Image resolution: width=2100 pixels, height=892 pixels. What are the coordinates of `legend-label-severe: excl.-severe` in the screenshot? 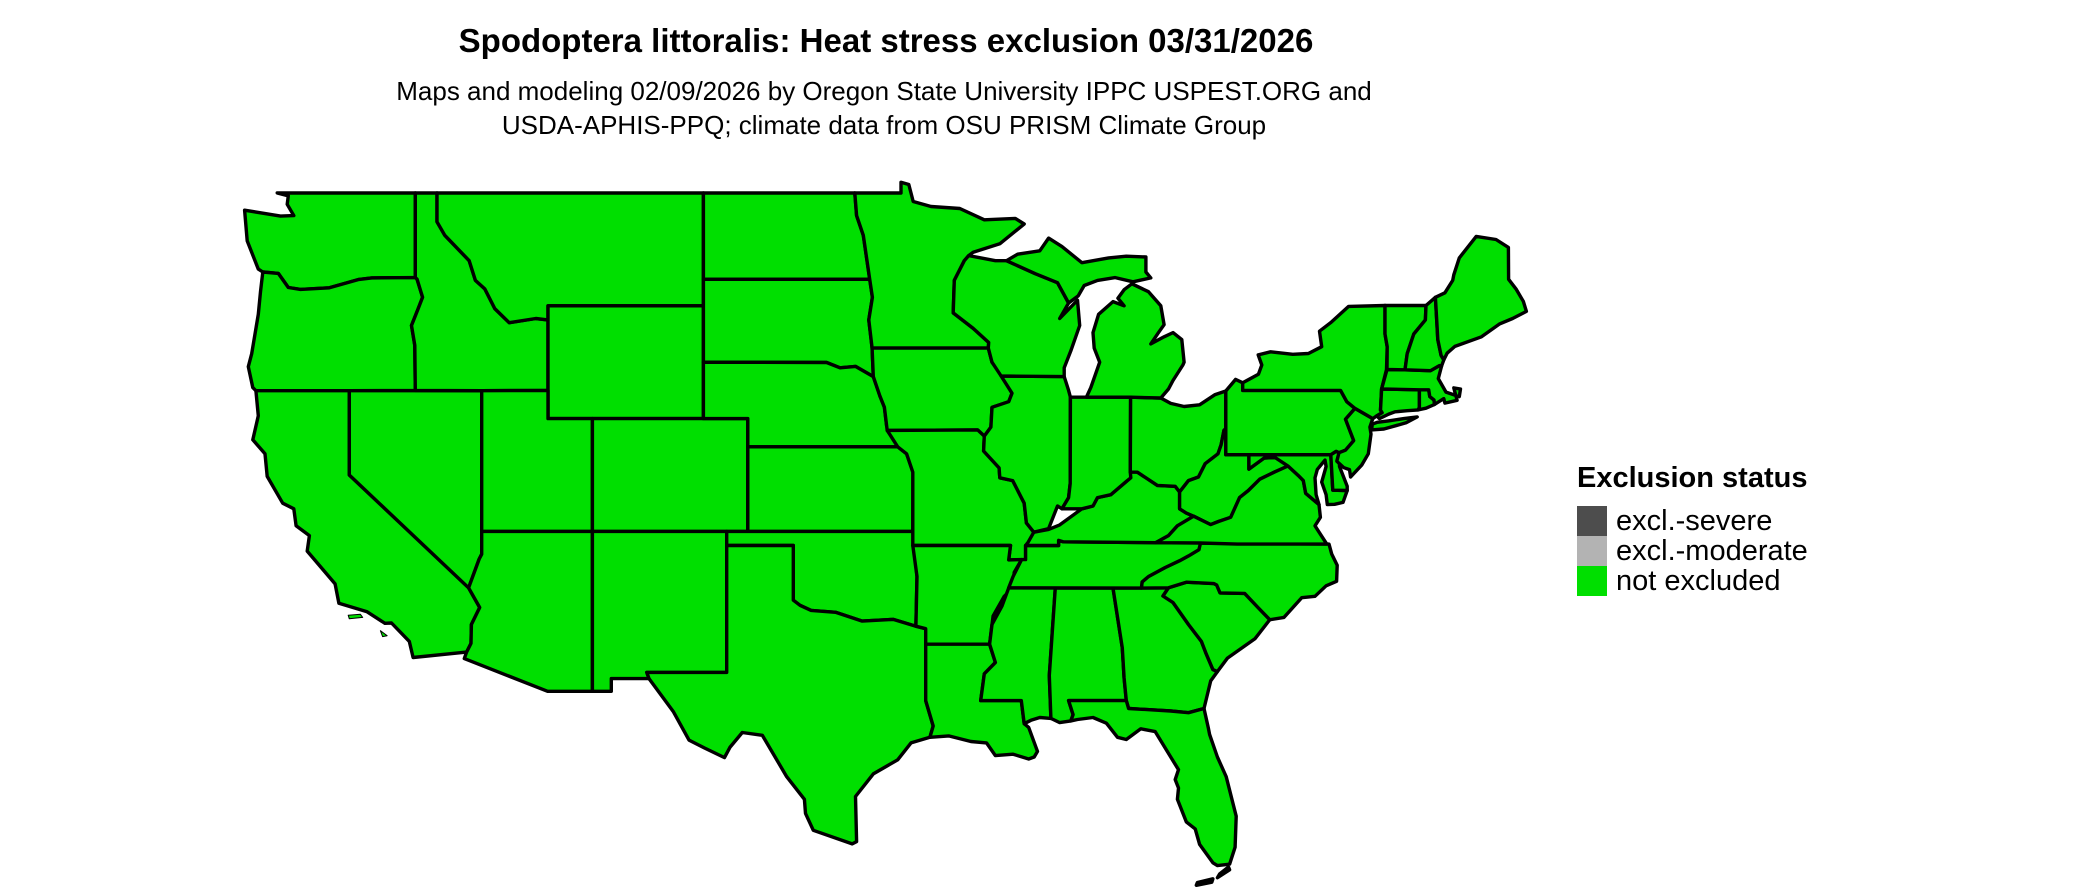 It's located at (1694, 521).